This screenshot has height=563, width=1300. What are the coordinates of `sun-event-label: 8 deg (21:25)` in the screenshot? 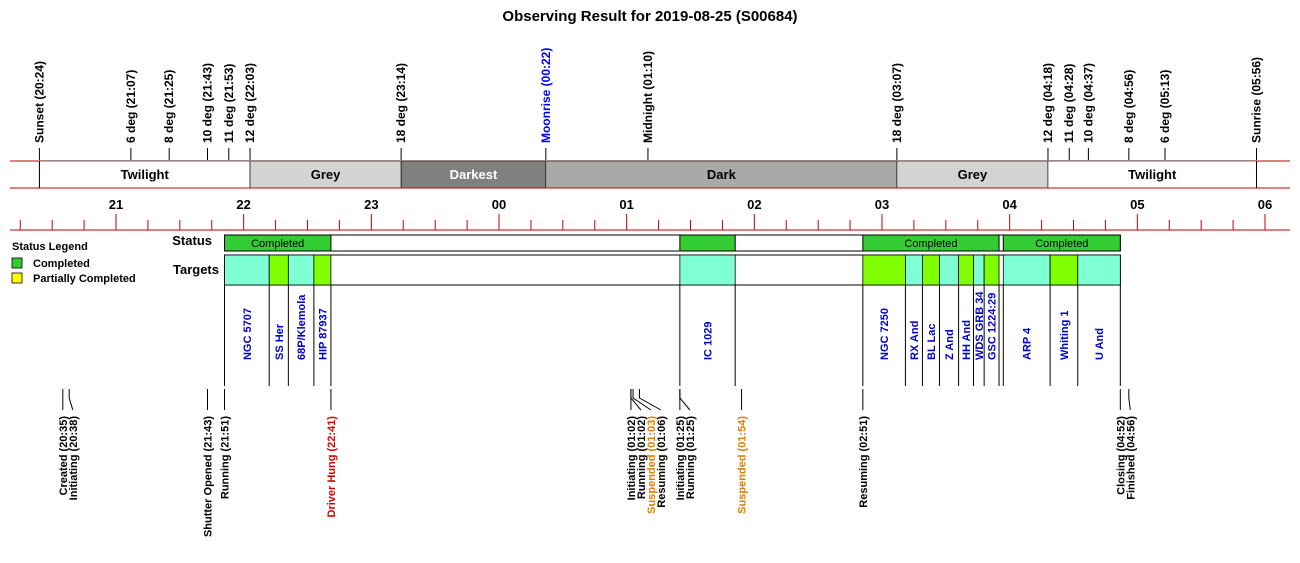 It's located at (169, 106).